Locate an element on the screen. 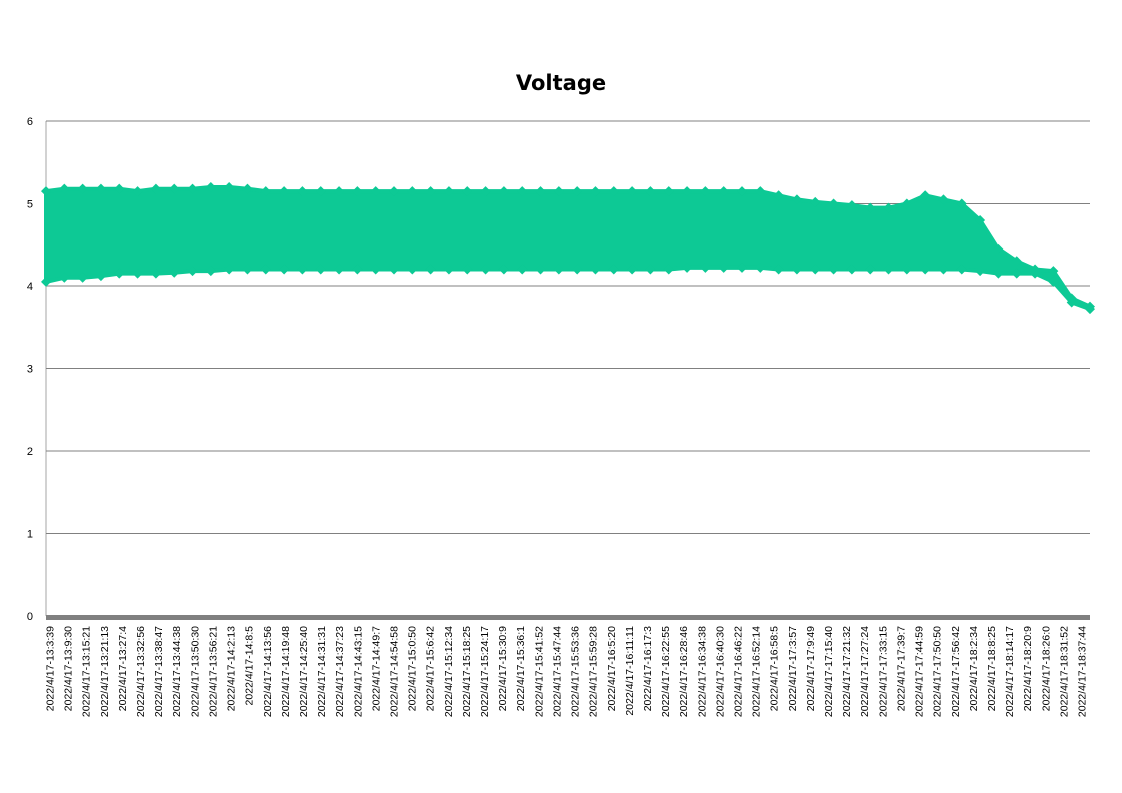  x-tick-label: 2022/4/17-15:36:1 is located at coordinates (521, 668).